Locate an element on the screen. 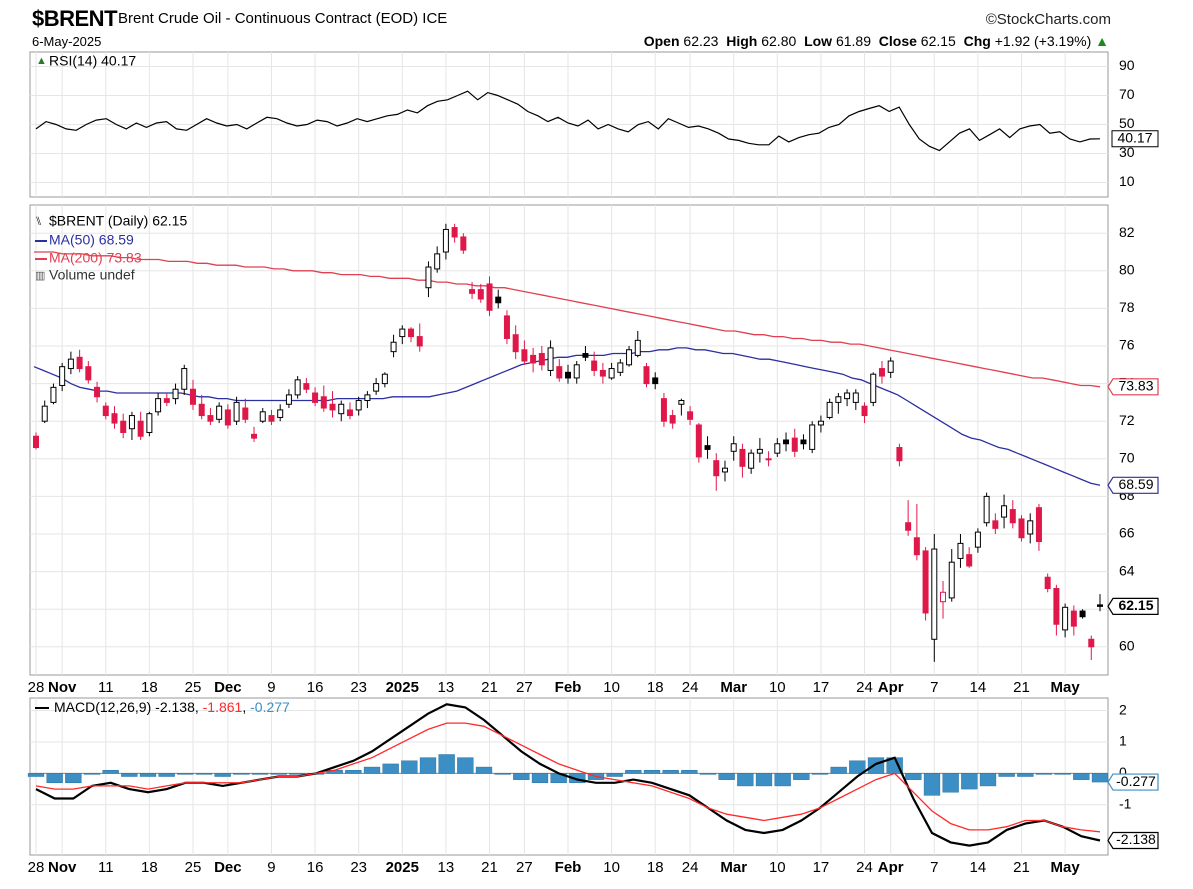  histogram-value-tag is located at coordinates (1133, 782).